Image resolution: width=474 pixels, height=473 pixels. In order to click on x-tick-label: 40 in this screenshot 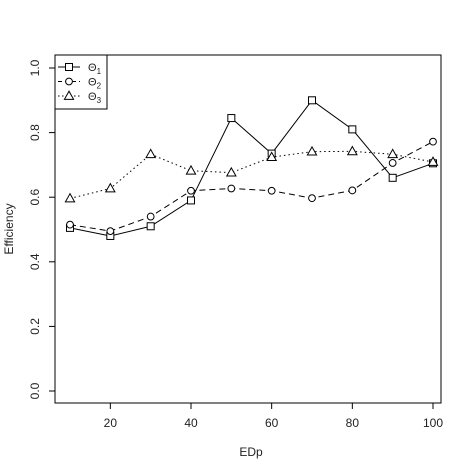, I will do `click(191, 423)`.